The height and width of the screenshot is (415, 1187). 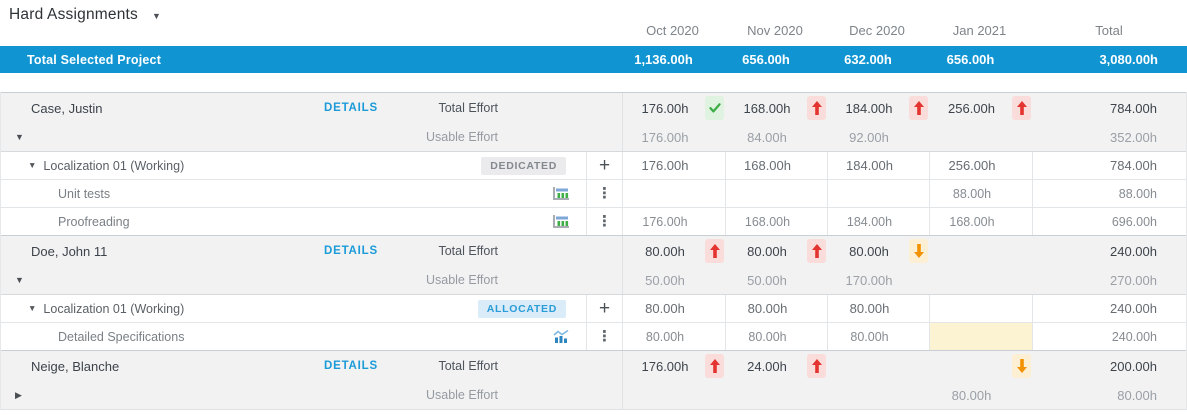 I want to click on column-header-total: Total, so click(x=1109, y=30).